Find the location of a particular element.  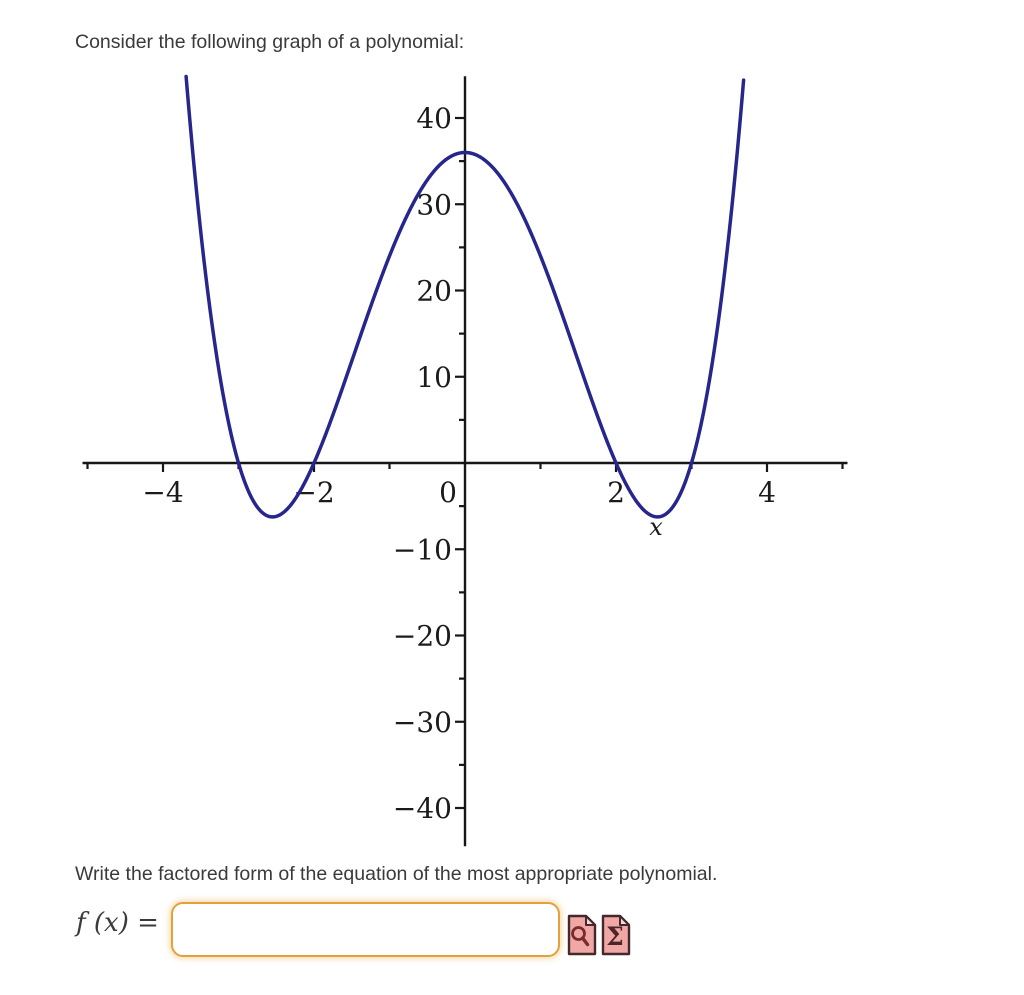

answer-input is located at coordinates (365, 929).